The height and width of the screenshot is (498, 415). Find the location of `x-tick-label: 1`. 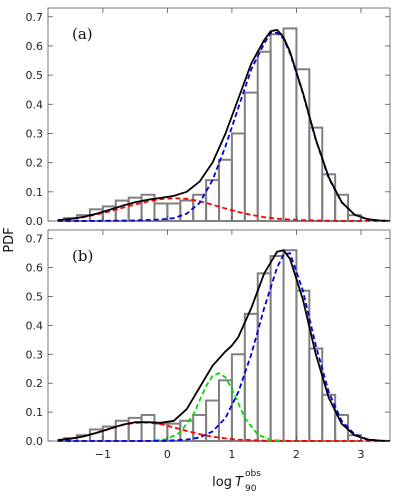

x-tick-label: 1 is located at coordinates (231, 454).